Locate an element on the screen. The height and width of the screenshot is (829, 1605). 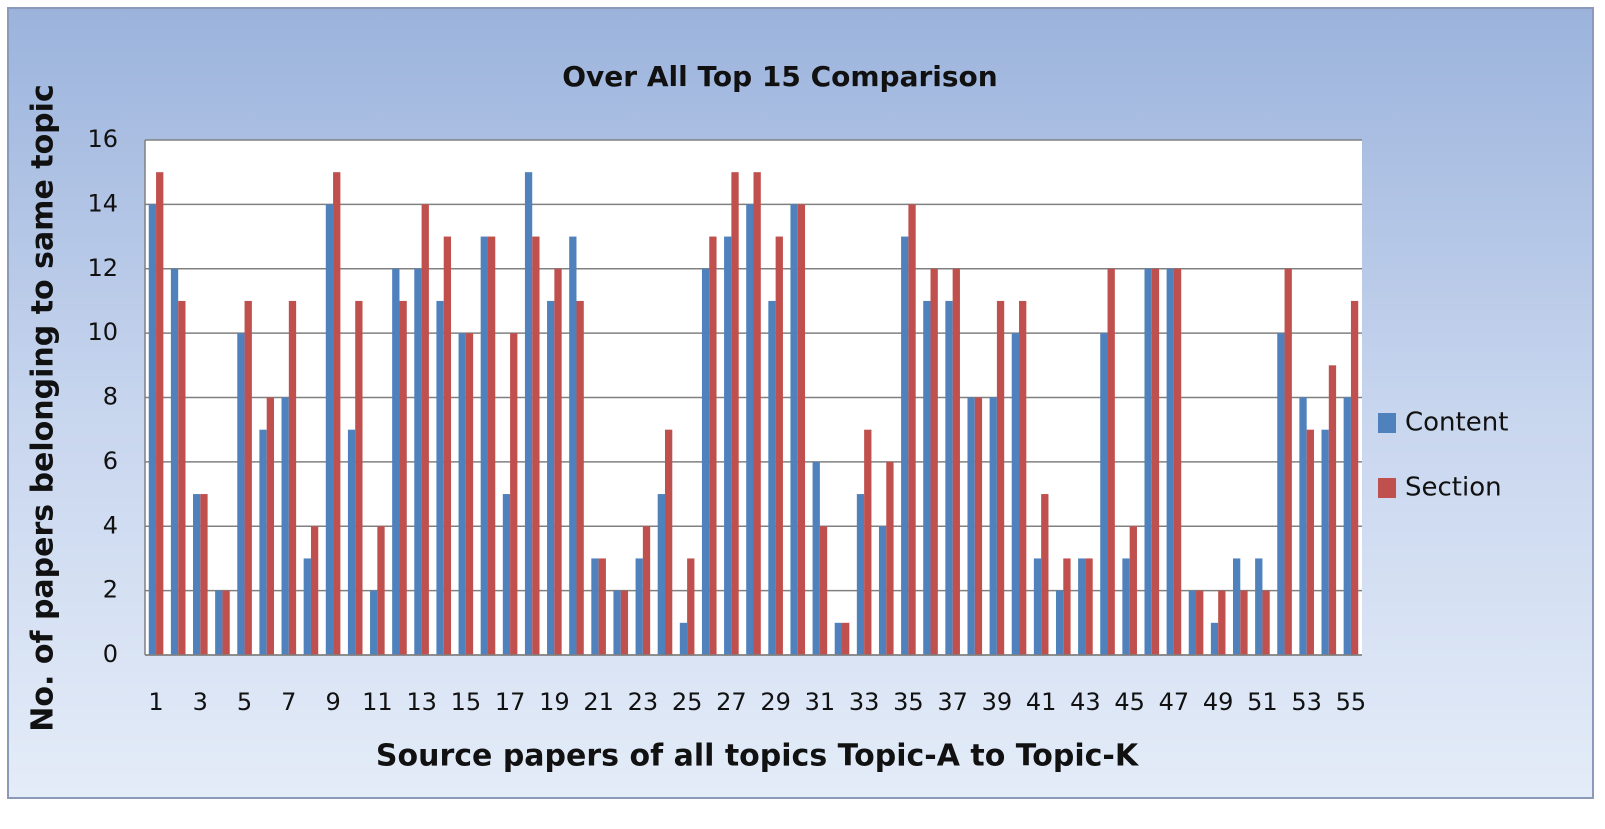
x-tick-label: 33 is located at coordinates (864, 702).